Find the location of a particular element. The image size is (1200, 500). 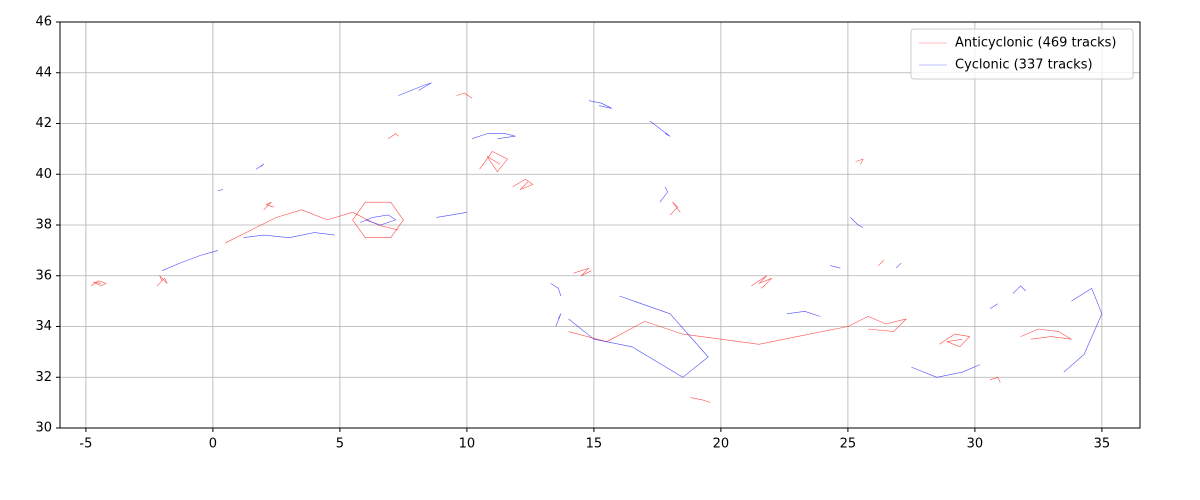

y-tick-label: 32 is located at coordinates (43, 377).